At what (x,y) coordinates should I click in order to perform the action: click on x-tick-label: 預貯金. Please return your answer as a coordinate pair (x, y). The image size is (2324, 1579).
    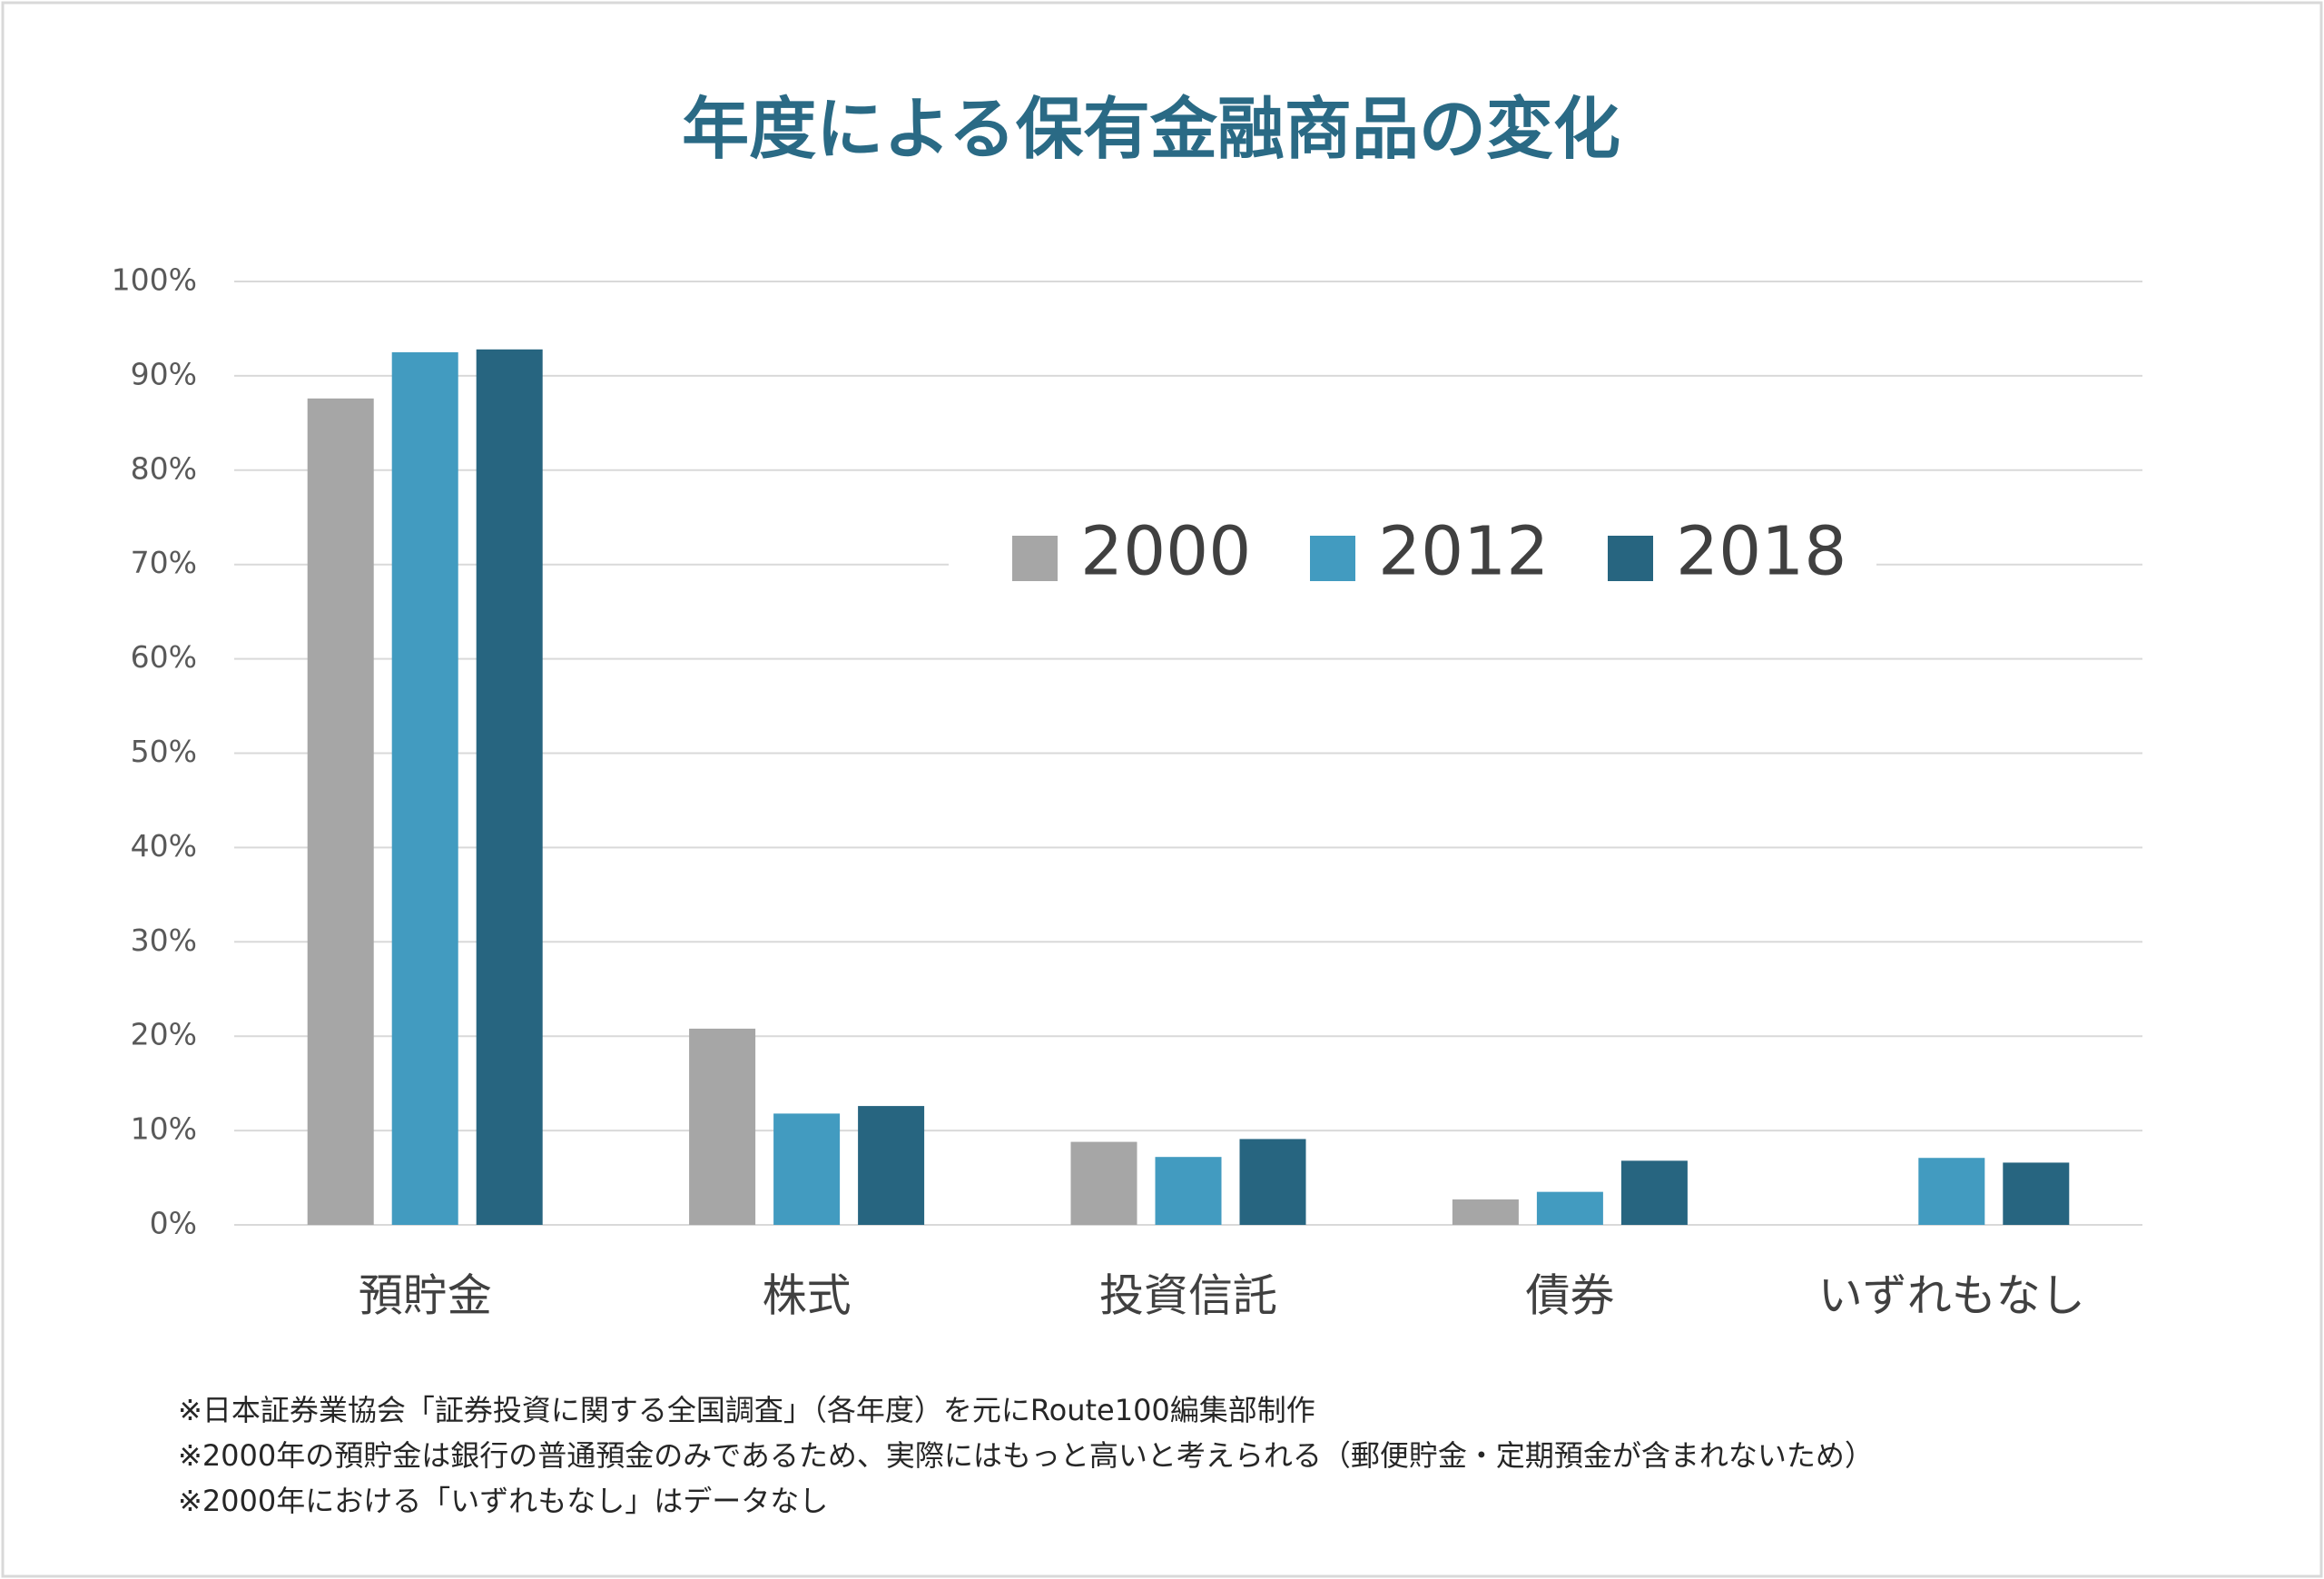
    Looking at the image, I should click on (425, 1296).